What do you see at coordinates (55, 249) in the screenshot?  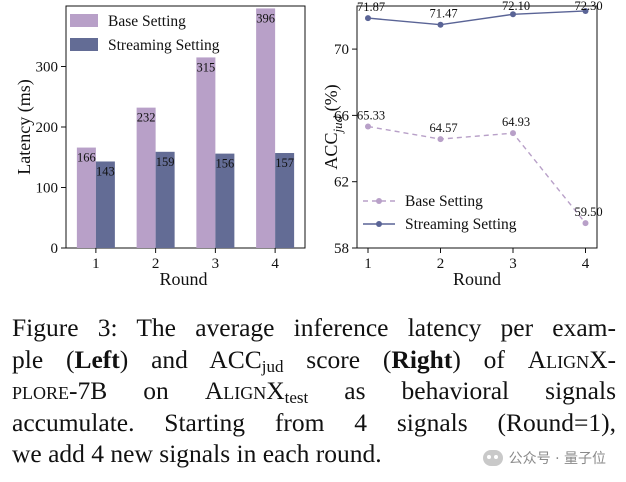 I see `y-tick-label: 0` at bounding box center [55, 249].